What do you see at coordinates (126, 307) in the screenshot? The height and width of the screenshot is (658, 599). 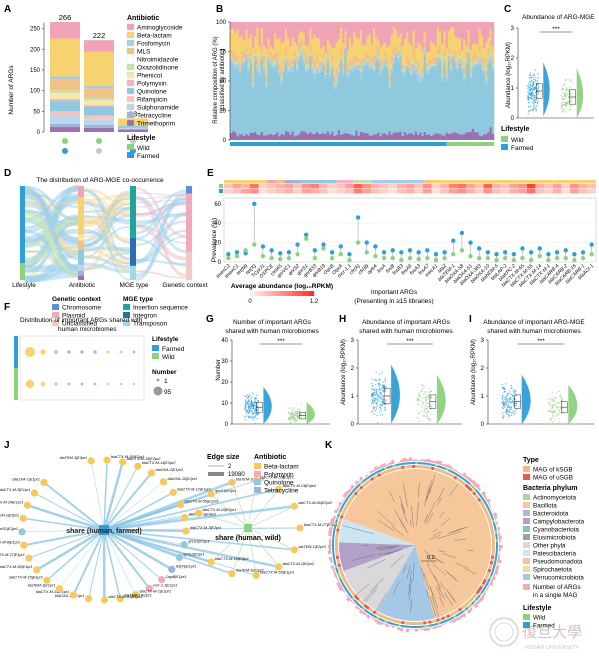 I see `mge-type-swatch` at bounding box center [126, 307].